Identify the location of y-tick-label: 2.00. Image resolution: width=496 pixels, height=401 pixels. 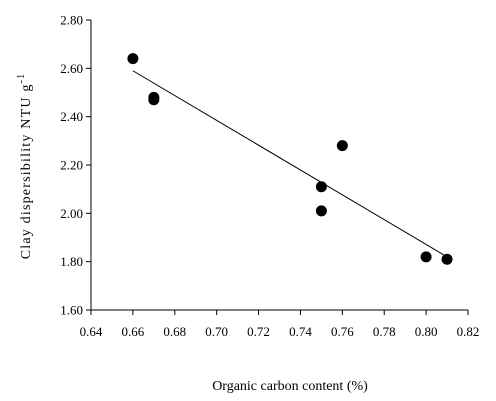
(71, 213).